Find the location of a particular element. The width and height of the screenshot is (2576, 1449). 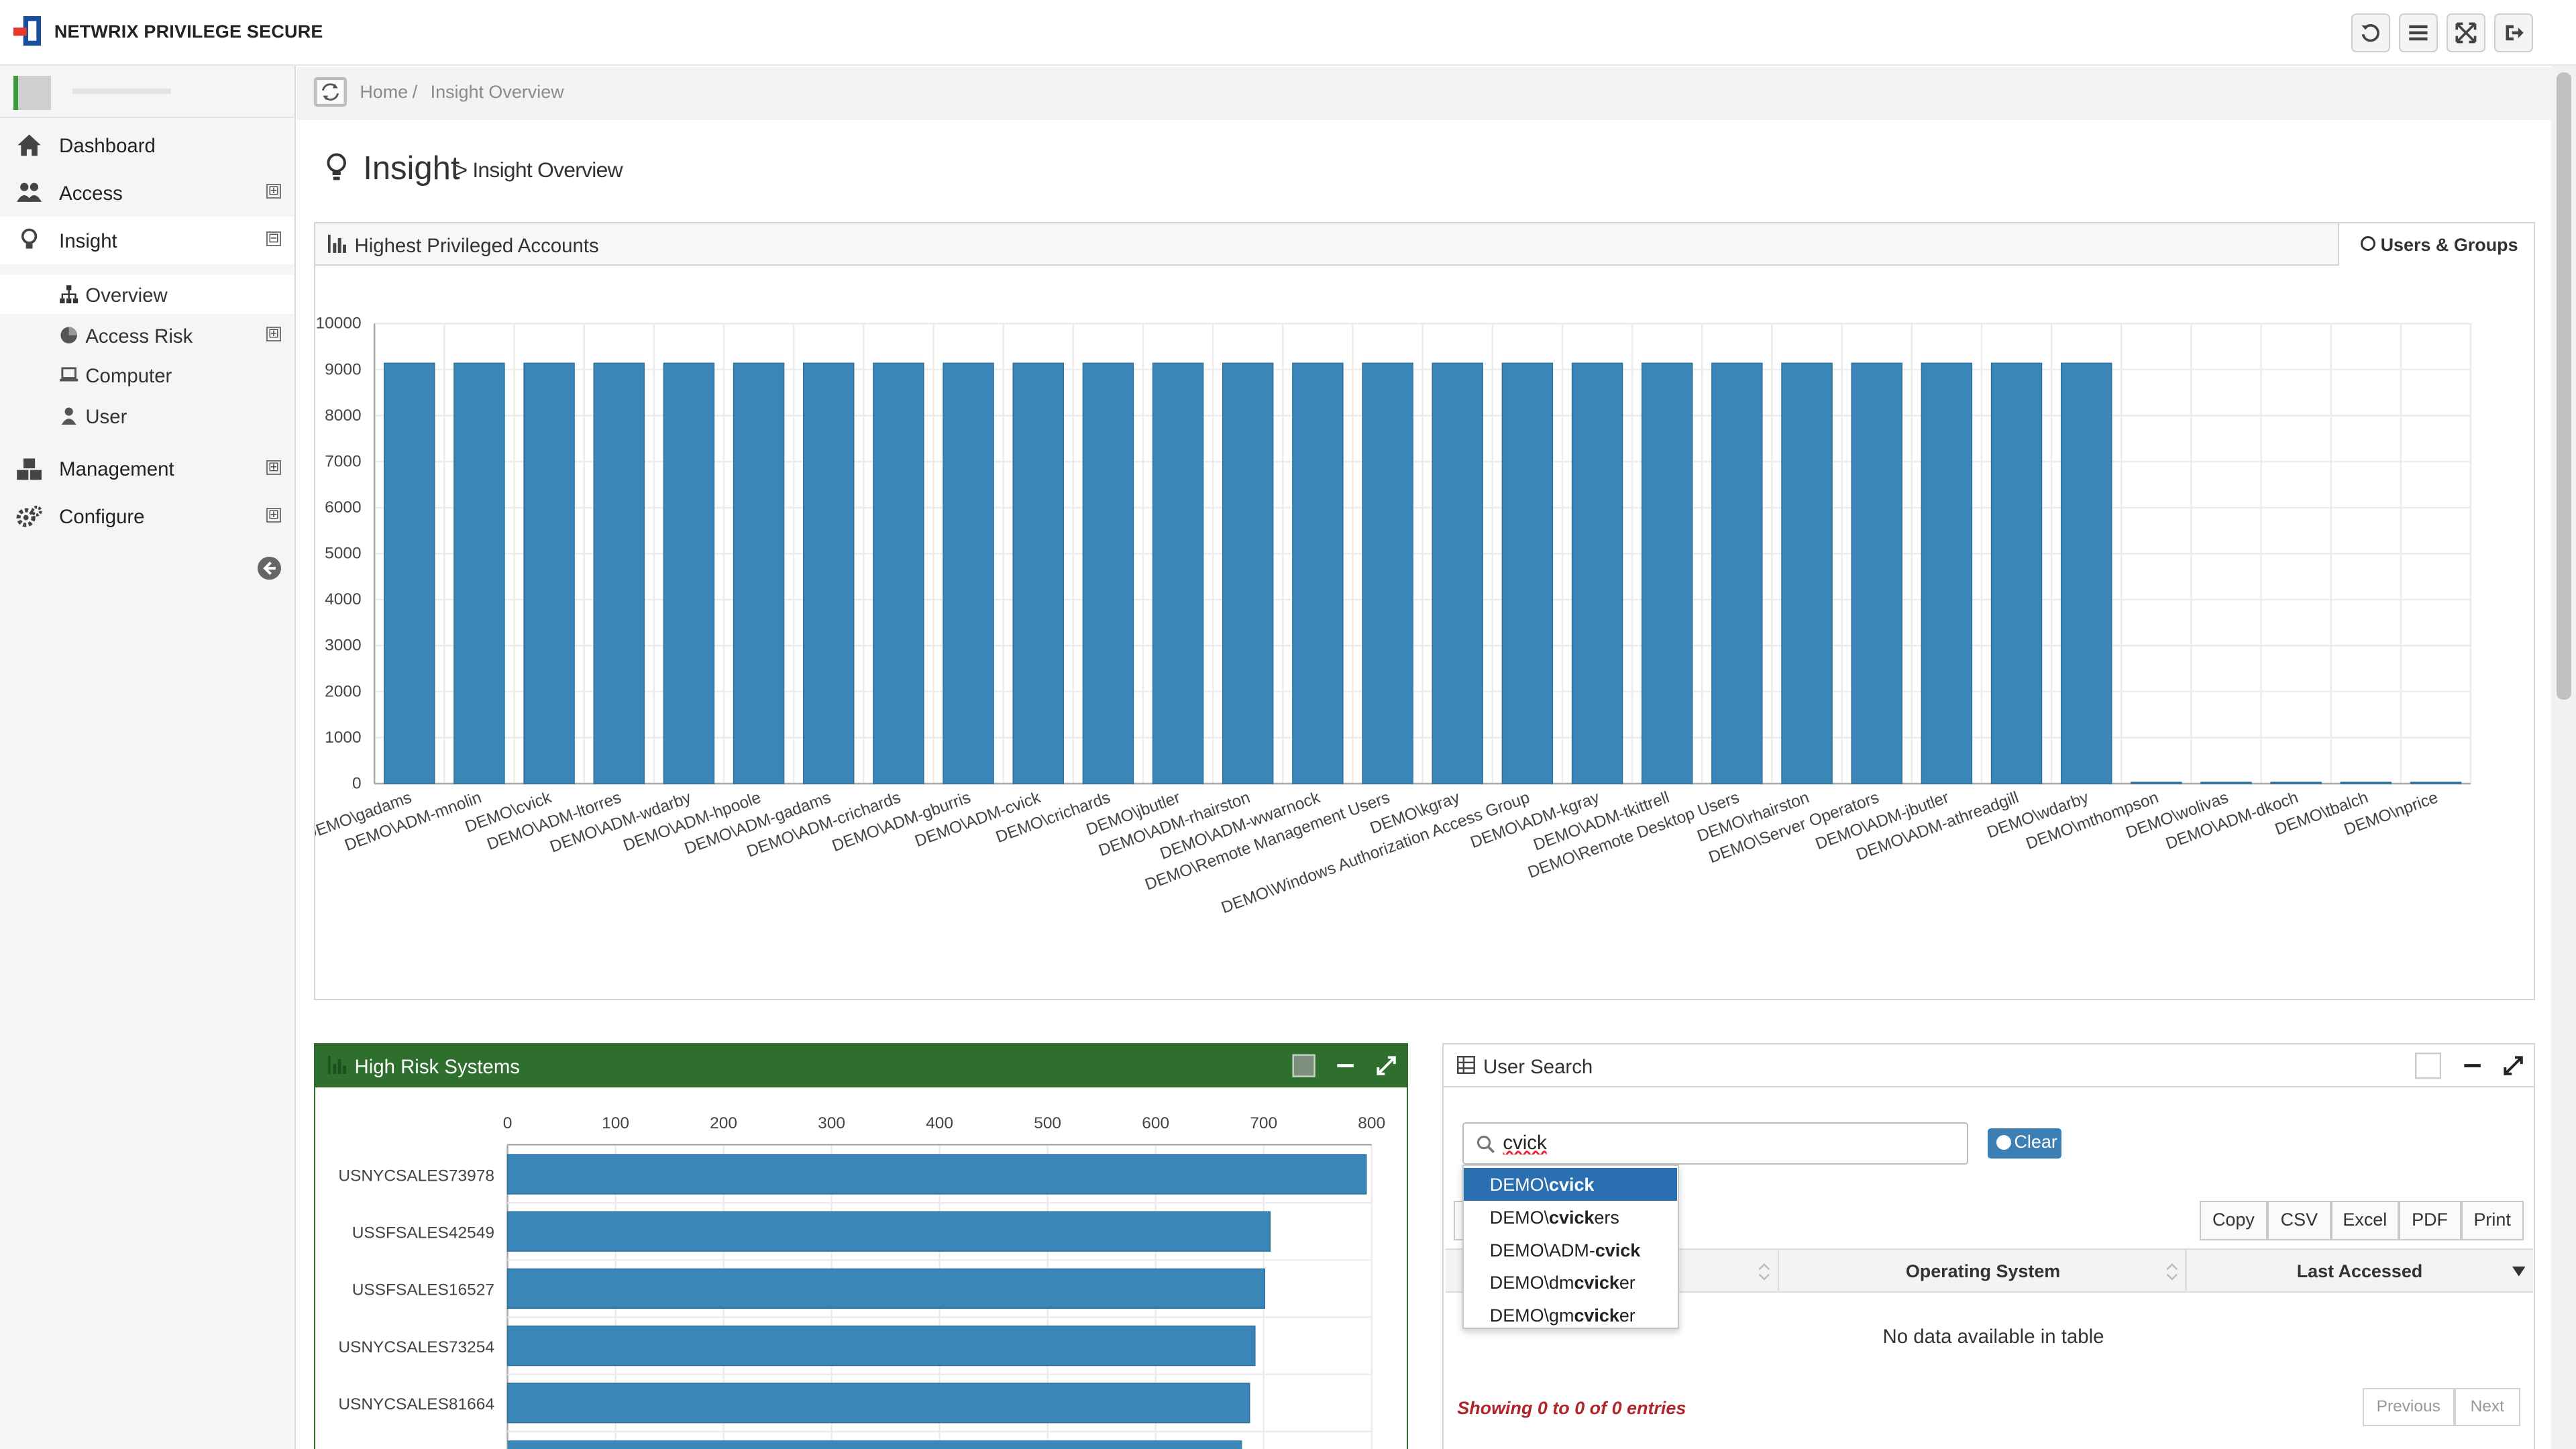

autocomplete-item: DEMO\cvickers is located at coordinates (1570, 1217).